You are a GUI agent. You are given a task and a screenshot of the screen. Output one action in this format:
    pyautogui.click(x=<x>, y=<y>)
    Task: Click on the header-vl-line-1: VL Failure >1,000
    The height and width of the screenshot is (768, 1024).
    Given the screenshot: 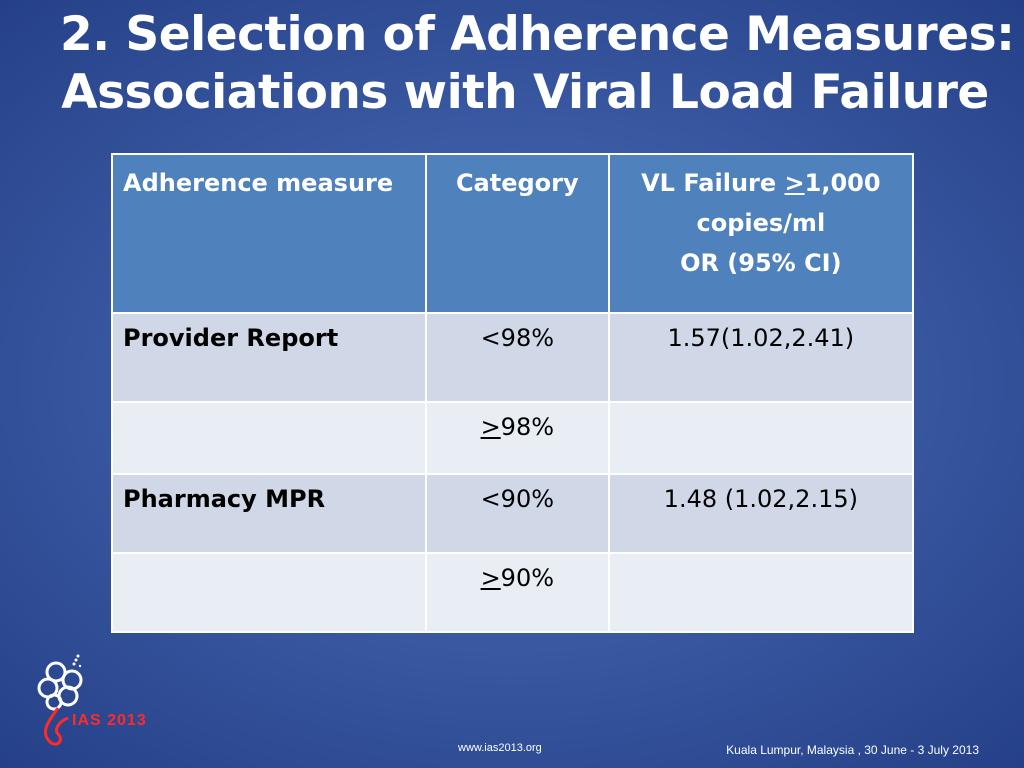 What is the action you would take?
    pyautogui.click(x=761, y=183)
    